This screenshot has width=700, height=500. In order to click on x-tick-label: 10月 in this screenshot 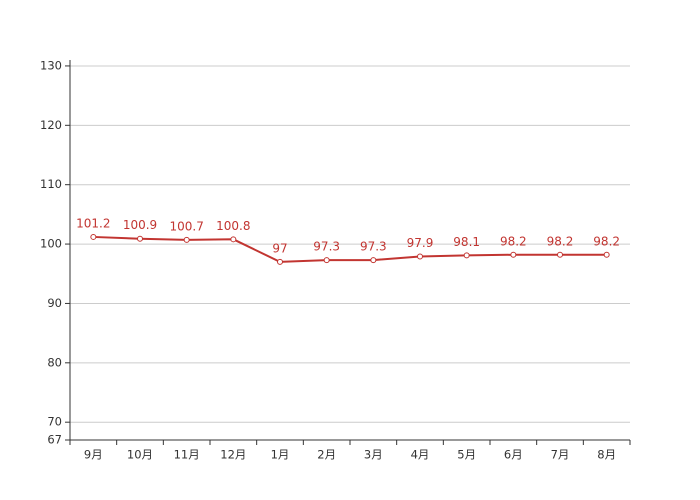, I will do `click(140, 455)`.